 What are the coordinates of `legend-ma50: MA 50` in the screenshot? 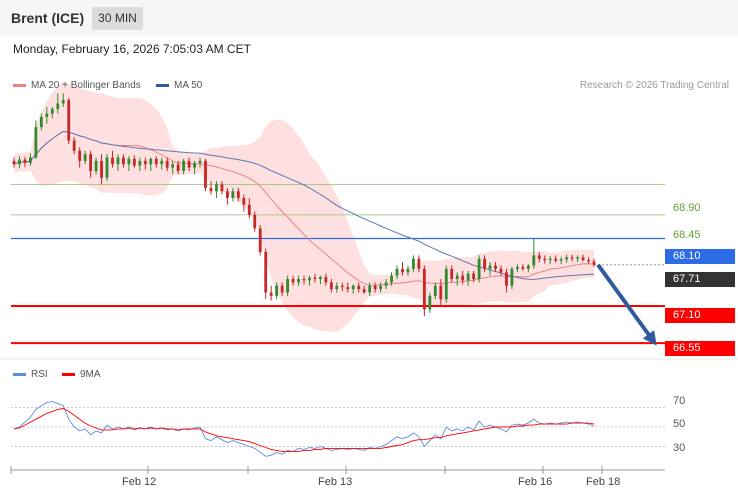 It's located at (179, 85).